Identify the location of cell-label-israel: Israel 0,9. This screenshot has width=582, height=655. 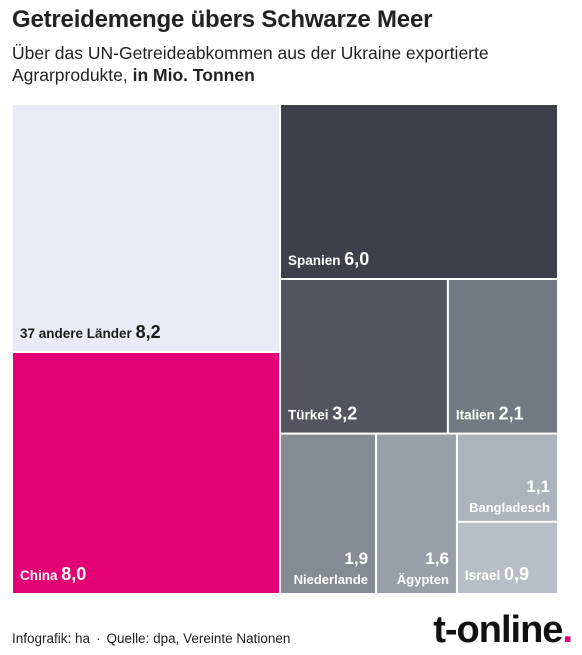
(497, 574).